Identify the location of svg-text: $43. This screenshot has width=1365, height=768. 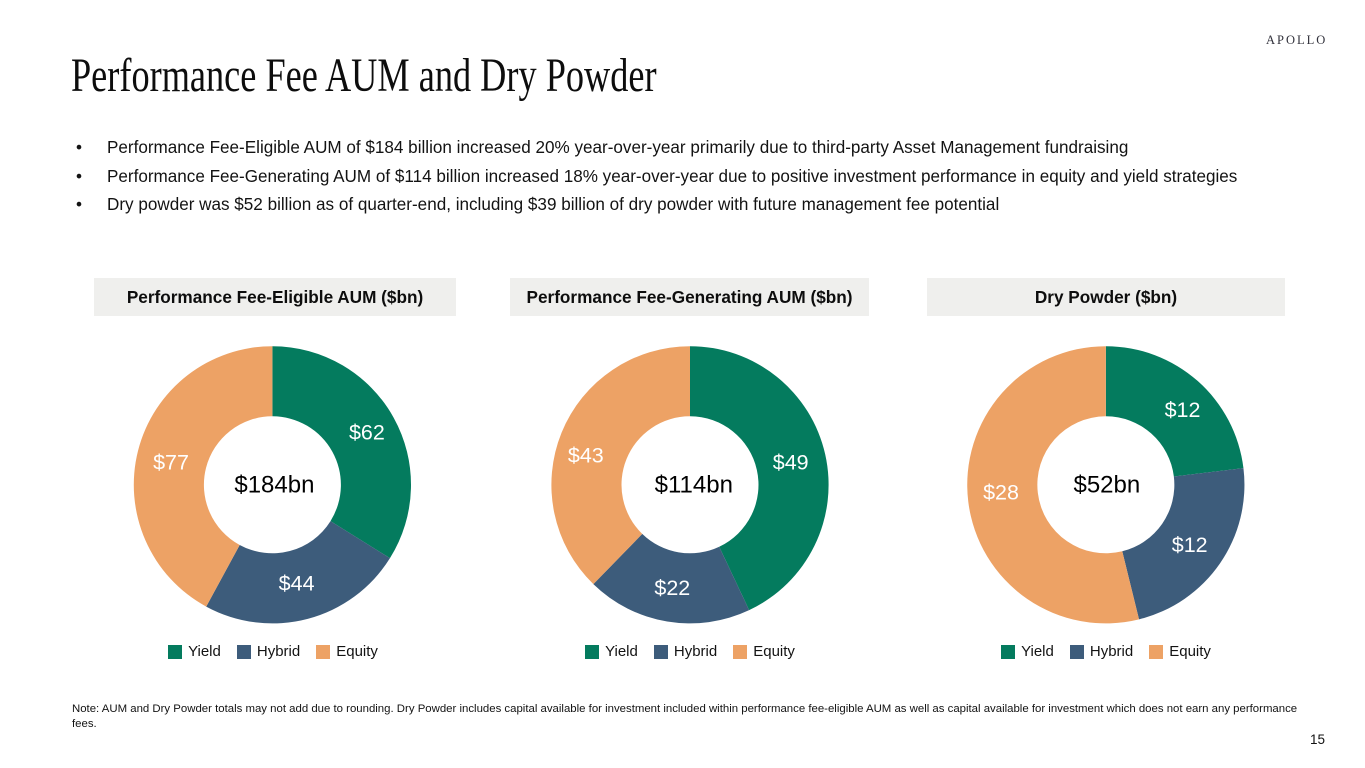
(586, 456).